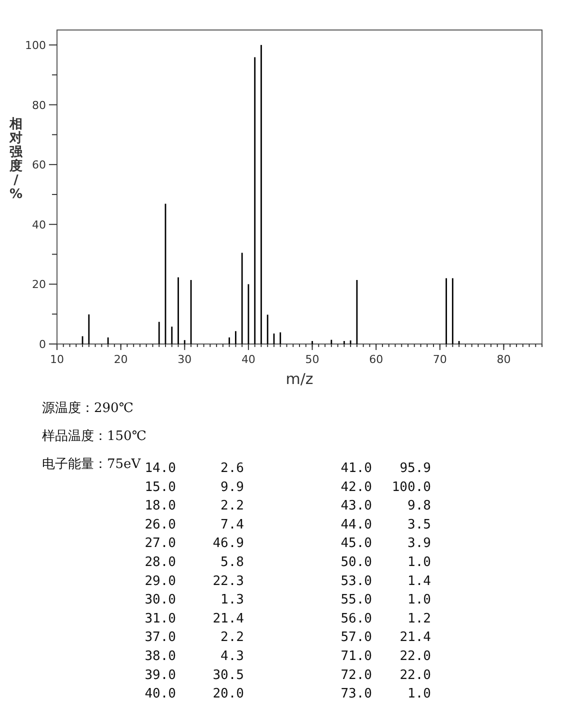 Image resolution: width=570 pixels, height=720 pixels. I want to click on x-axis-title: m/z, so click(300, 379).